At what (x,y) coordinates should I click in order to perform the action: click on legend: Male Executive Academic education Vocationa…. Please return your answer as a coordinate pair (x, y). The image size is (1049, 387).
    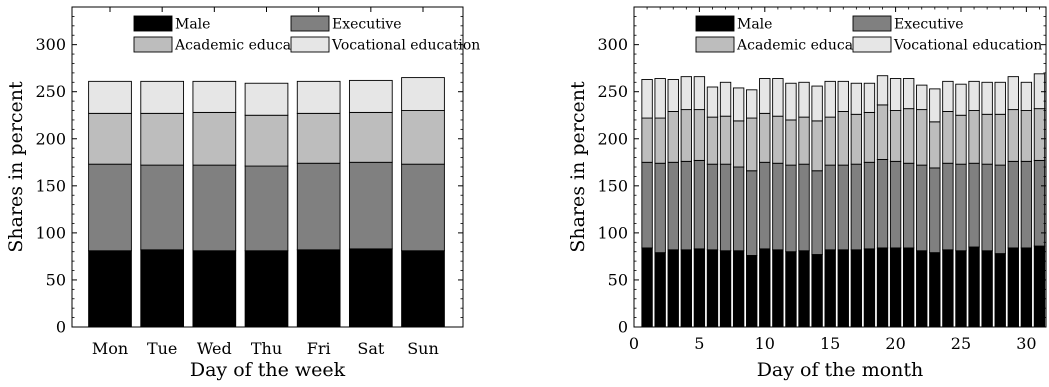
    Looking at the image, I should click on (306, 34).